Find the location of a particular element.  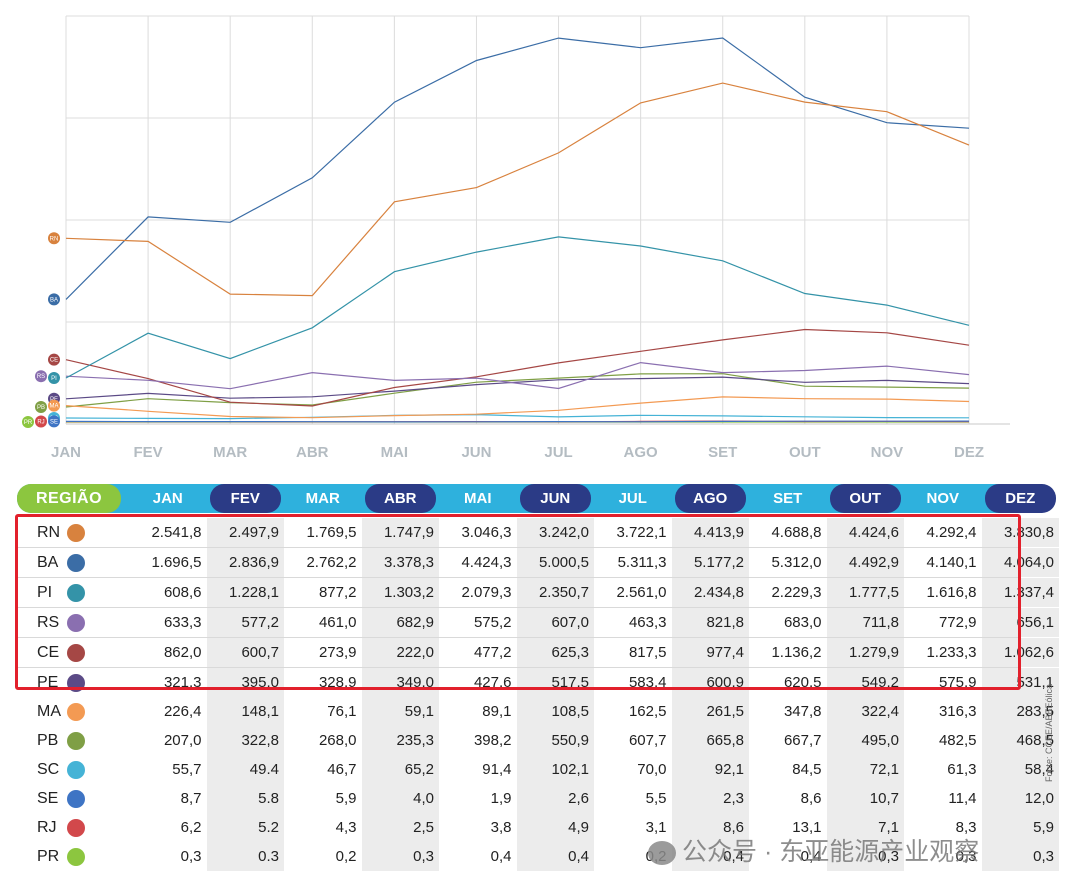

row-label: RN is located at coordinates (49, 532).